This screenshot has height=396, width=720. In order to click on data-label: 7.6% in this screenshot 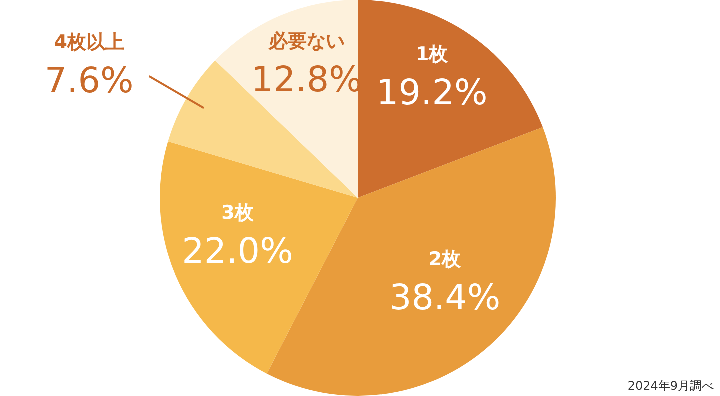, I will do `click(89, 81)`.